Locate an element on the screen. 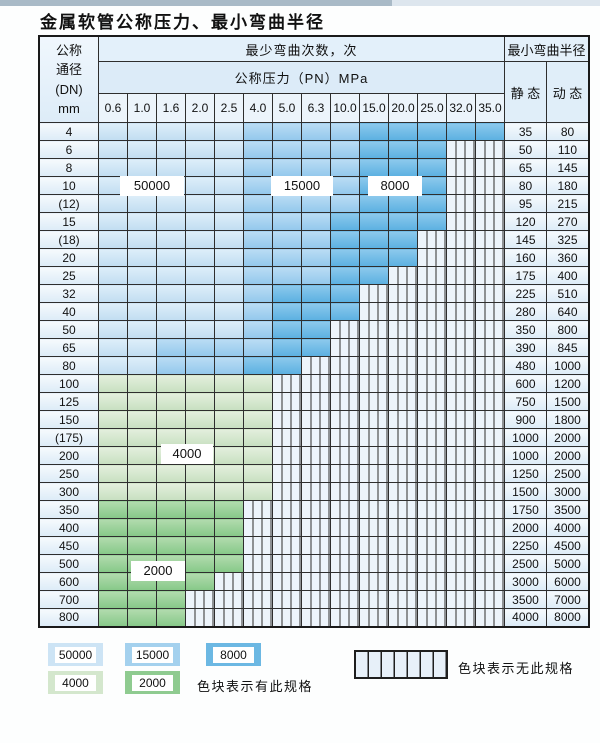  dn-cell: 8 is located at coordinates (68, 167).